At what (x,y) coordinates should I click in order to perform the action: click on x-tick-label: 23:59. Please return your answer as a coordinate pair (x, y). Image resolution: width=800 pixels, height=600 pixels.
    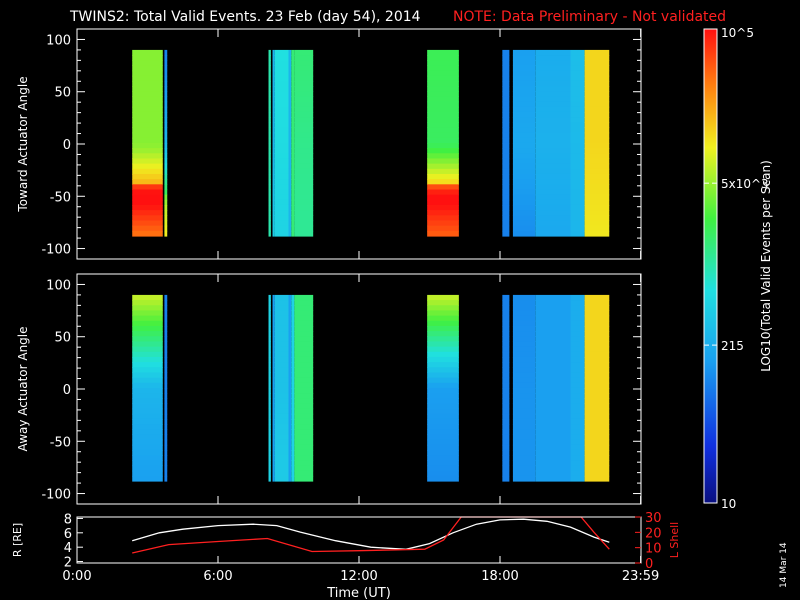
    Looking at the image, I should click on (640, 576).